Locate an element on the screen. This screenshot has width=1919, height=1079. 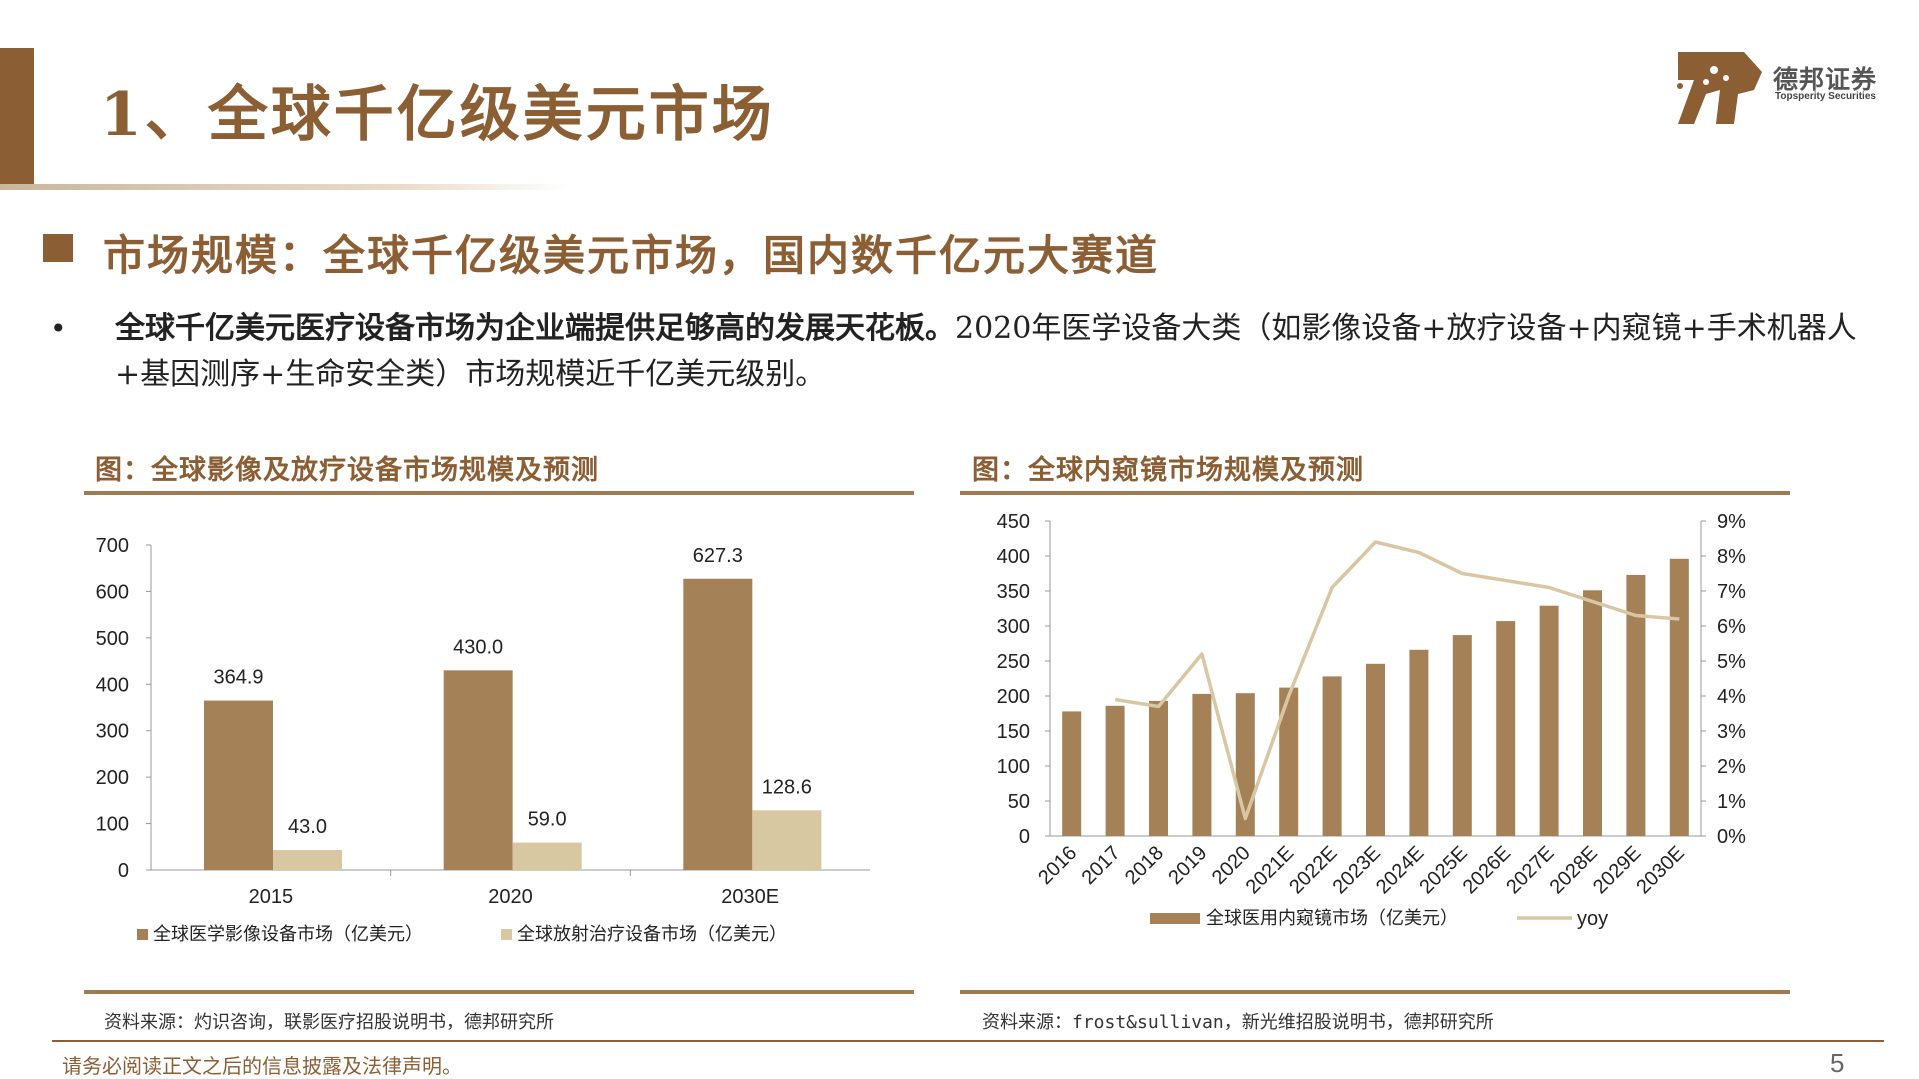
x-tick-label: 2018 is located at coordinates (1144, 865).